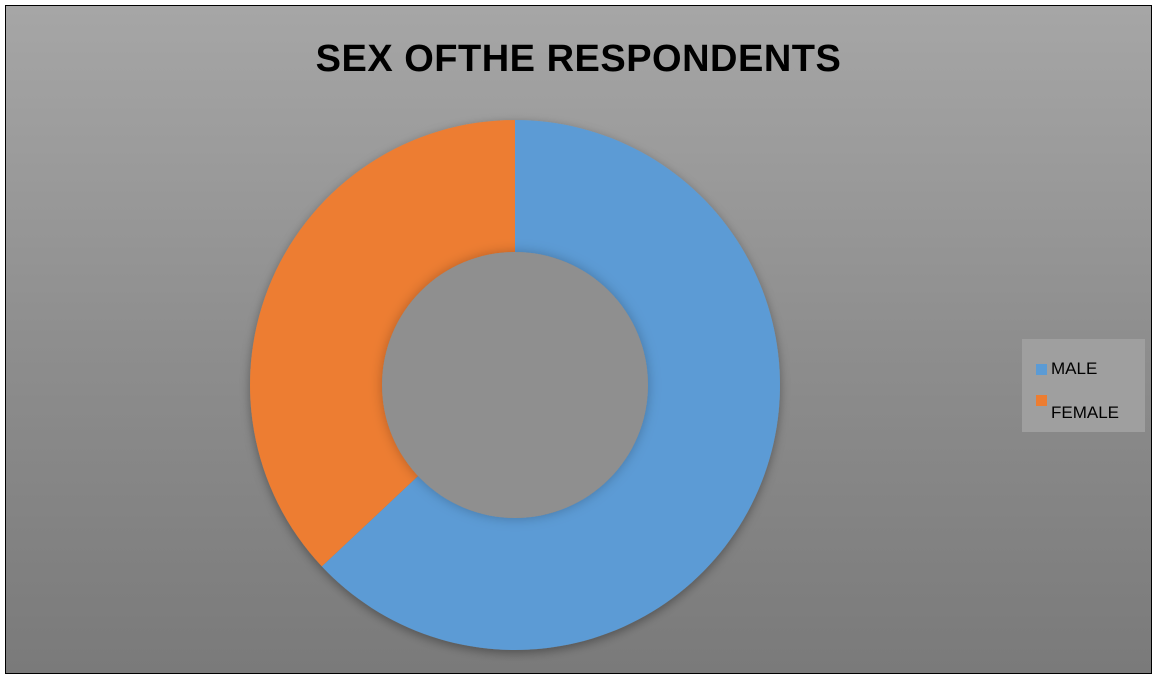 This screenshot has width=1153, height=675. I want to click on legend: MALE FEMALE, so click(1083, 385).